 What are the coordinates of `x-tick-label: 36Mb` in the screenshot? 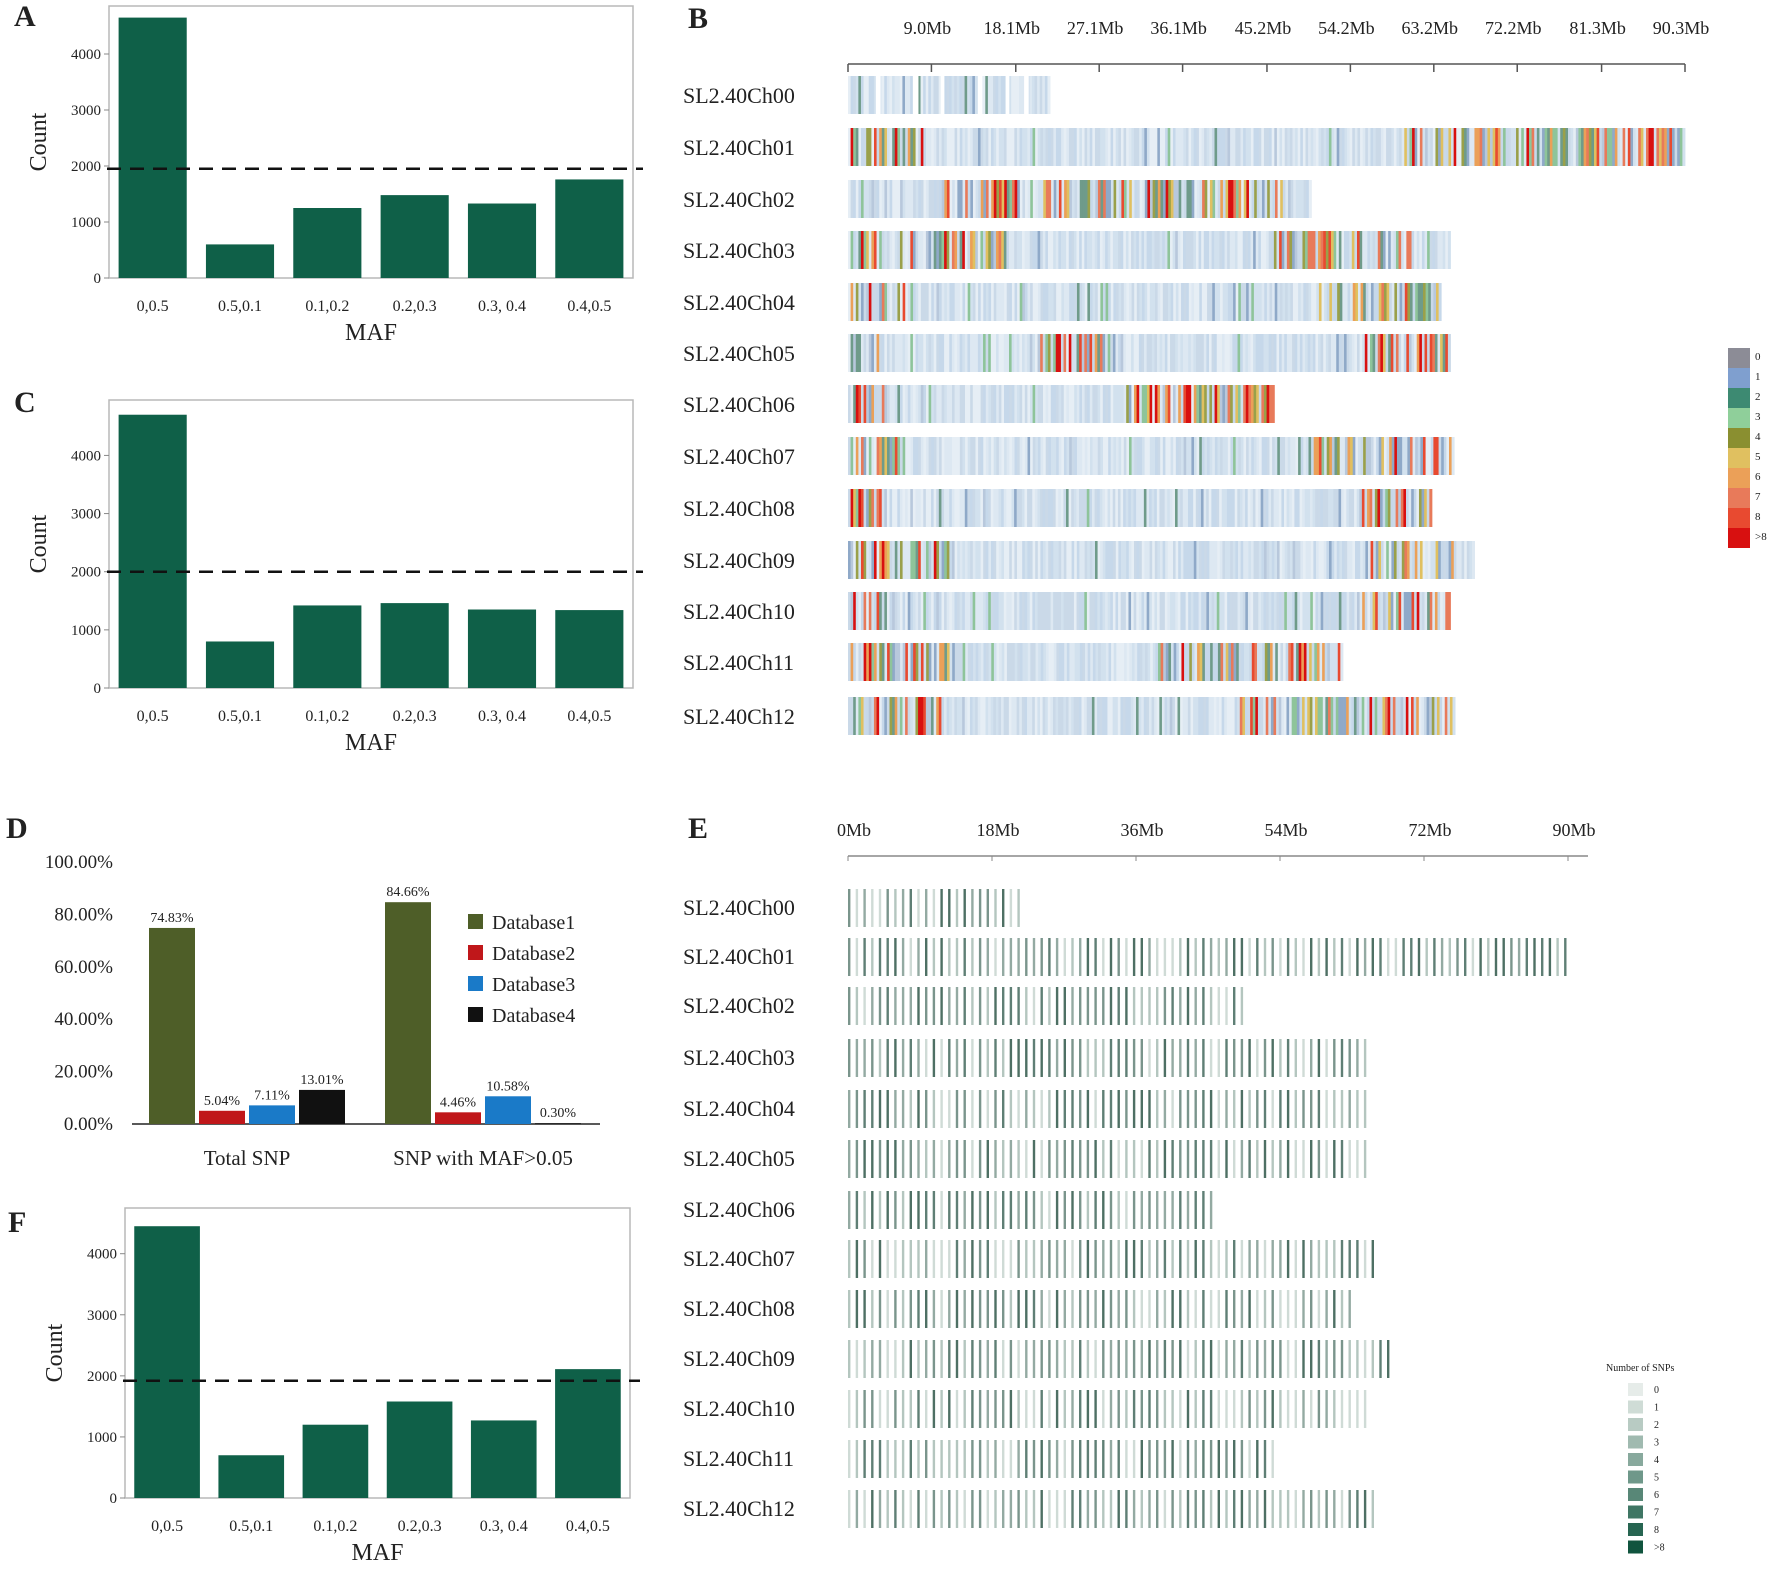 It's located at (1141, 830).